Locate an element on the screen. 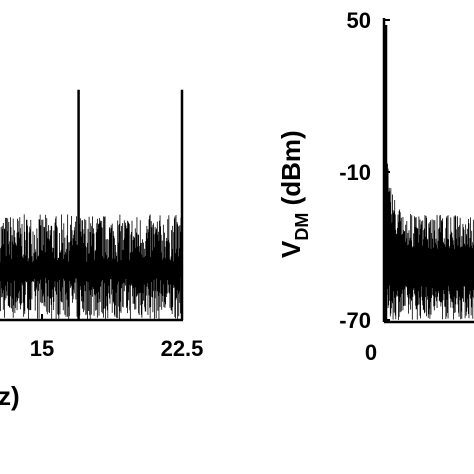 This screenshot has width=474, height=474. right-x-tick-label-0: 0 is located at coordinates (371, 352).